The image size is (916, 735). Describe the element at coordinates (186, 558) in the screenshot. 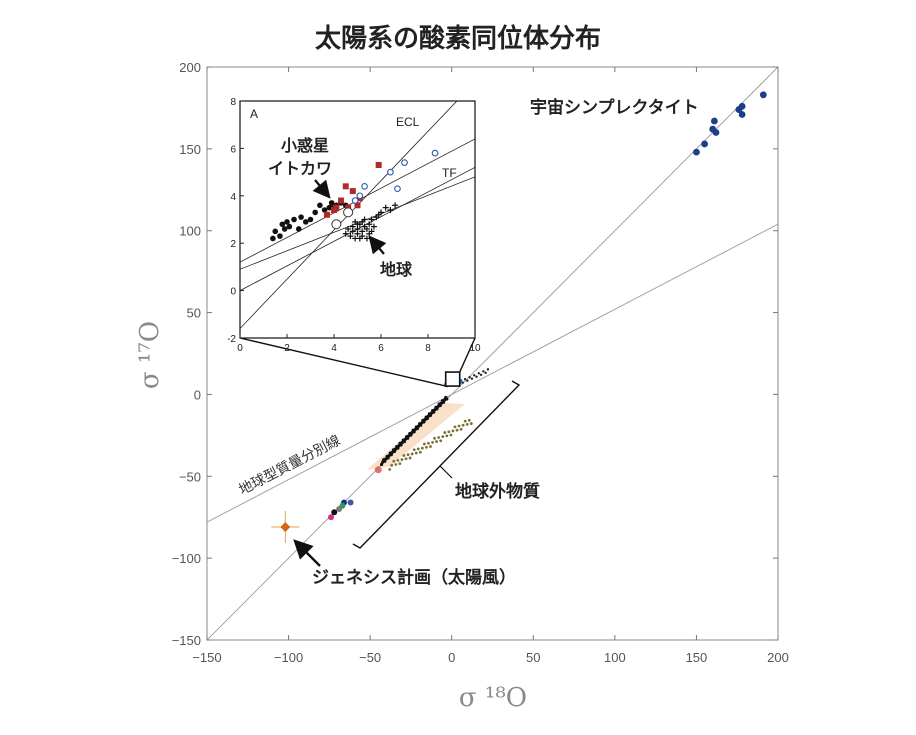

I see `y-tick-label: −100` at that location.